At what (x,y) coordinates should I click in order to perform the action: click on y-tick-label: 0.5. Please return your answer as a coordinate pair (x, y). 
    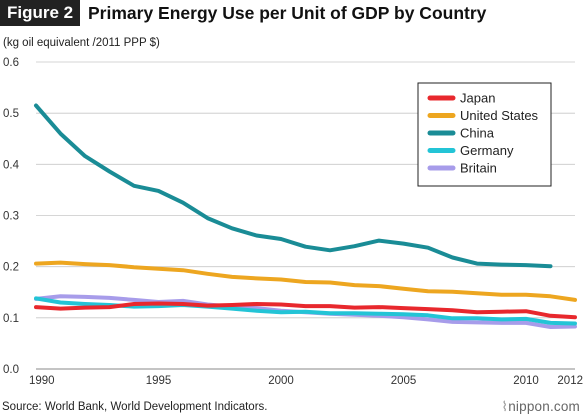
    Looking at the image, I should click on (11, 114).